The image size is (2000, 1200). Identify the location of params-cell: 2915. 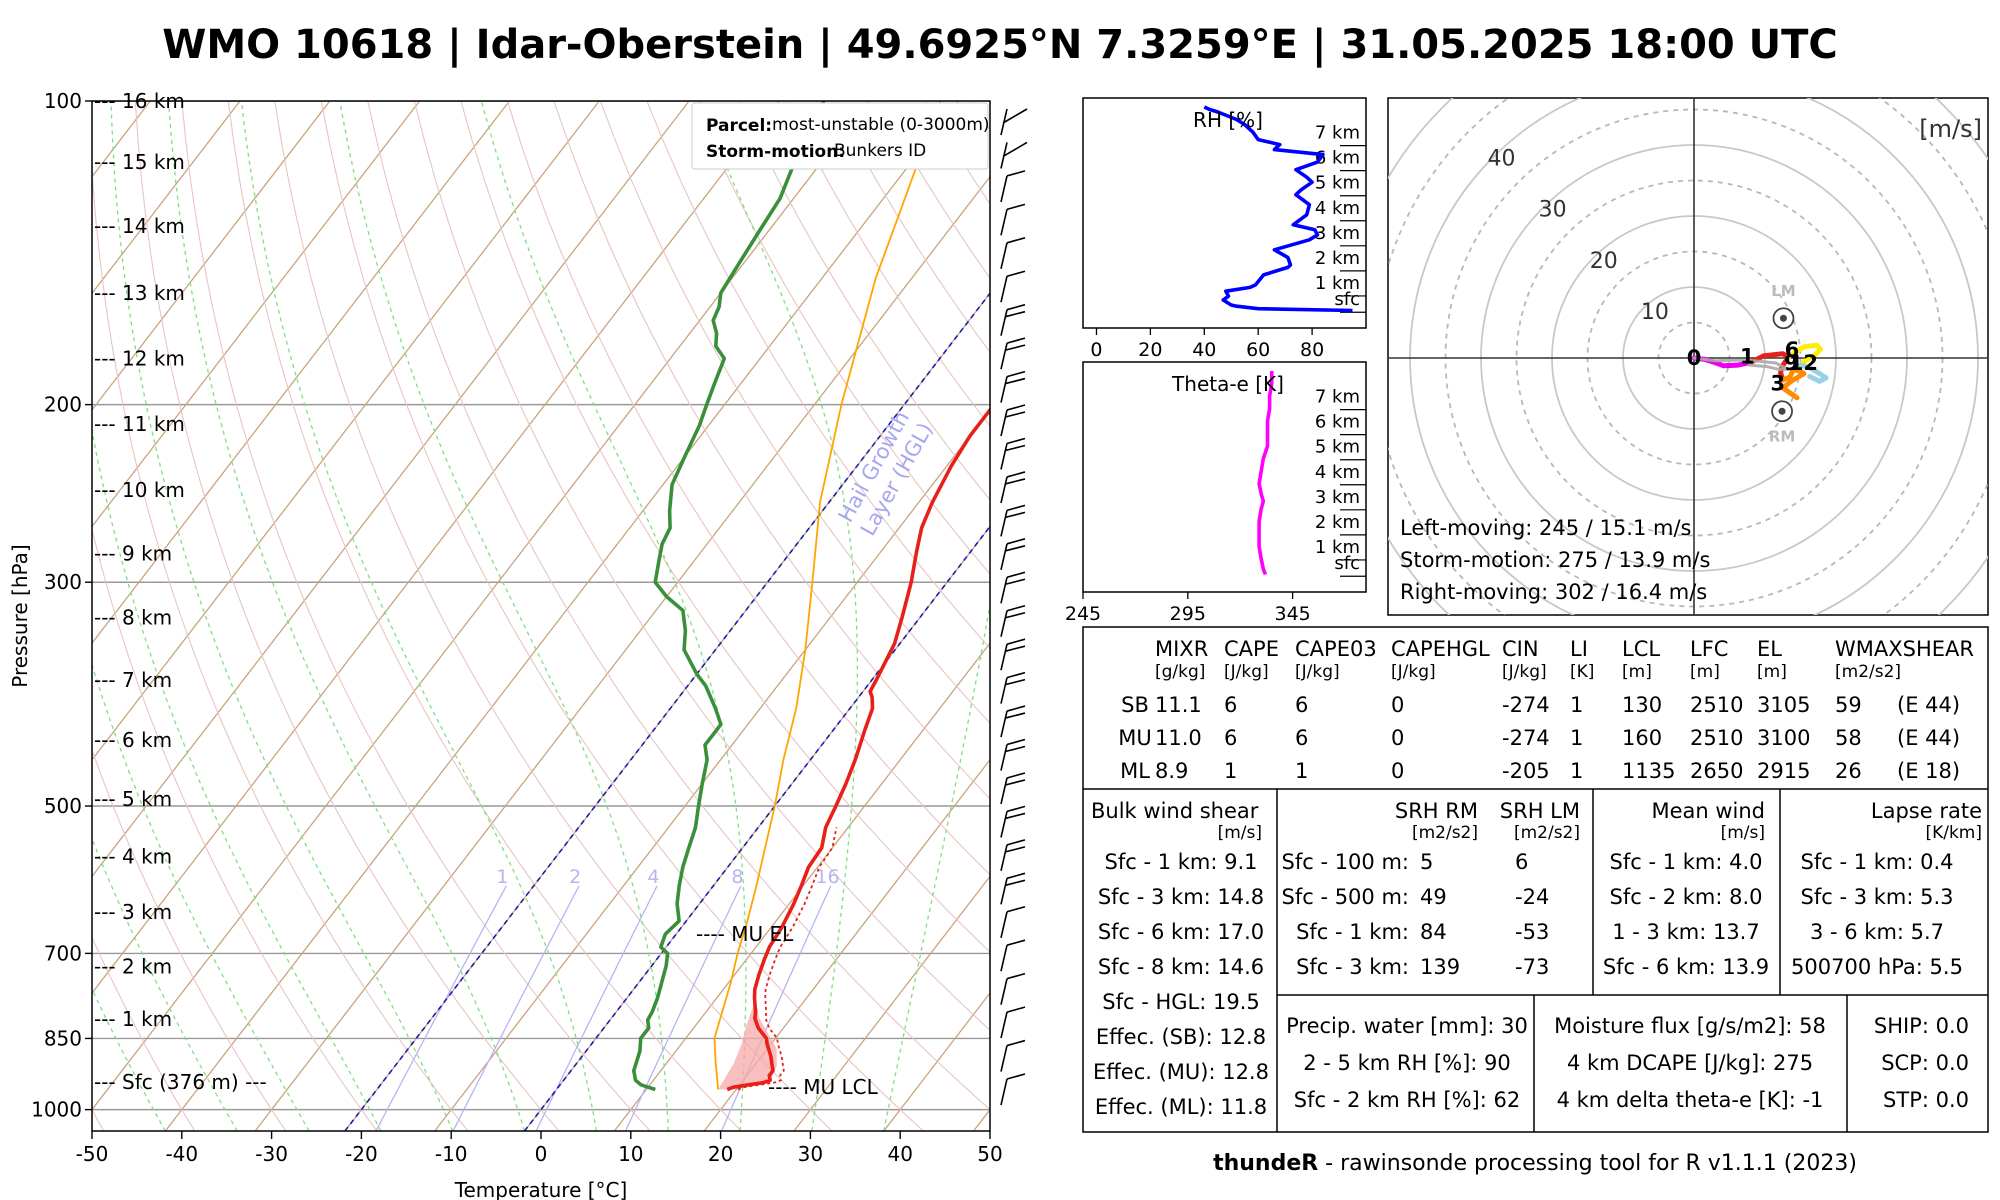
(1783, 771).